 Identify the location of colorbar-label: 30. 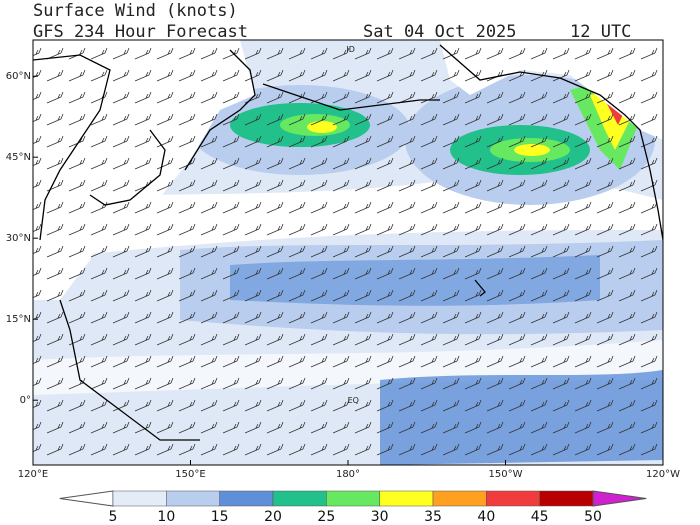
(380, 517).